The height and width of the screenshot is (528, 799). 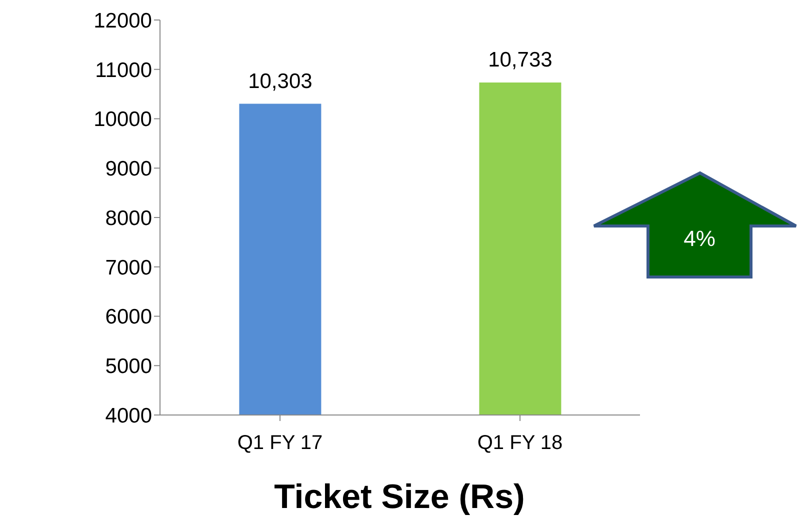 What do you see at coordinates (520, 443) in the screenshot?
I see `x-tick-label: Q1 FY 18` at bounding box center [520, 443].